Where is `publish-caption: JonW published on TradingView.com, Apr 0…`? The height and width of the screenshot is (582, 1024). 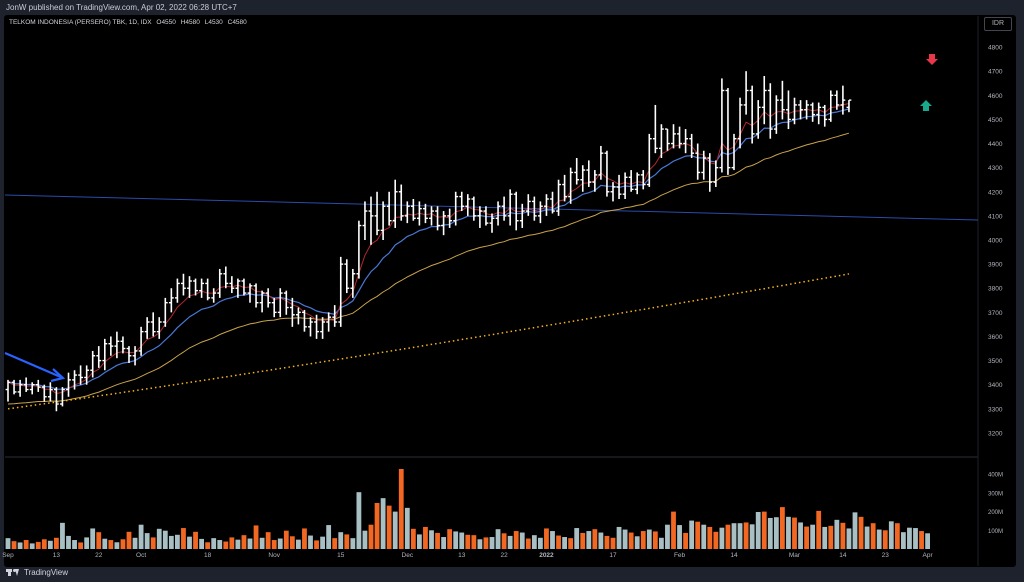 publish-caption: JonW published on TradingView.com, Apr 0… is located at coordinates (121, 7).